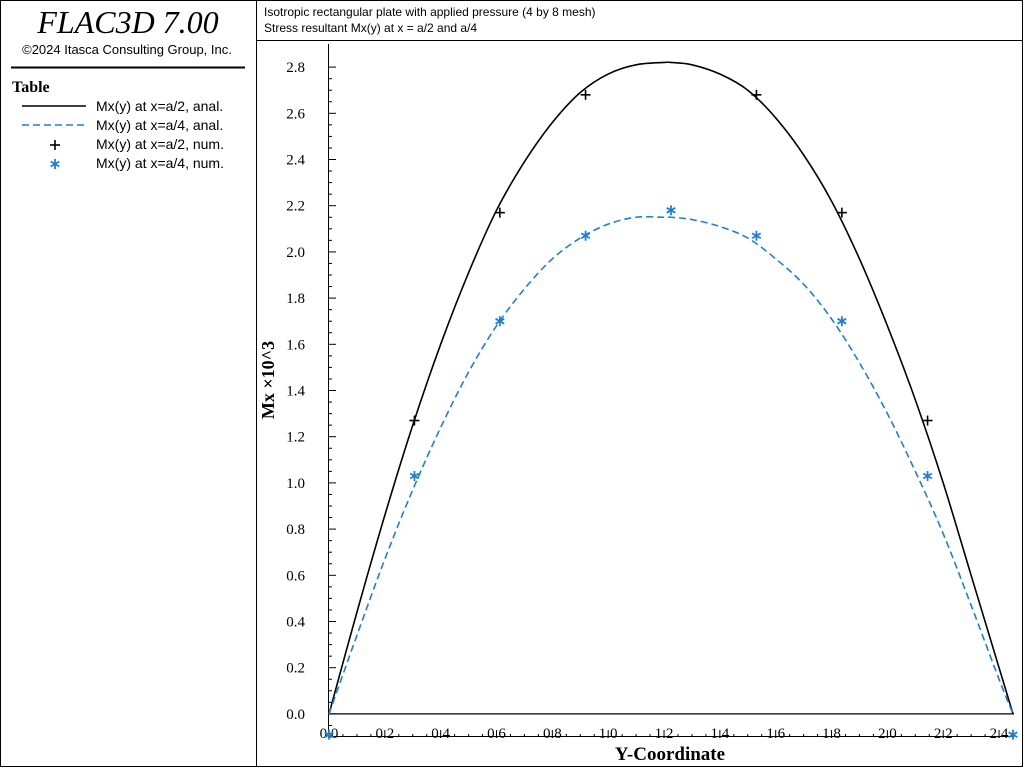 The height and width of the screenshot is (768, 1024). What do you see at coordinates (295, 623) in the screenshot?
I see `y-tick-label: 0.4` at bounding box center [295, 623].